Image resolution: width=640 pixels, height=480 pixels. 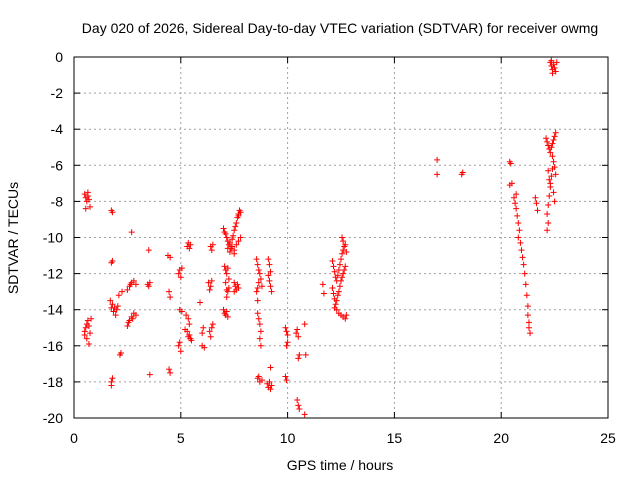 What do you see at coordinates (57, 165) in the screenshot?
I see `y-tick-label: -6` at bounding box center [57, 165].